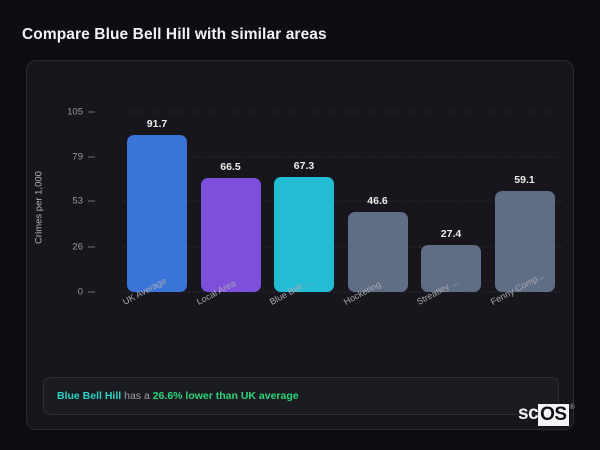  I want to click on bar-value-label: 59.1, so click(524, 179).